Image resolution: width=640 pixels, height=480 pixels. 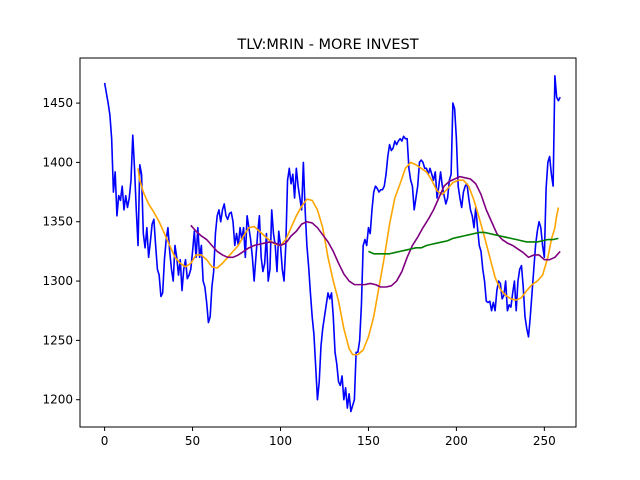 I want to click on x-tick-label: 250, so click(x=544, y=441).